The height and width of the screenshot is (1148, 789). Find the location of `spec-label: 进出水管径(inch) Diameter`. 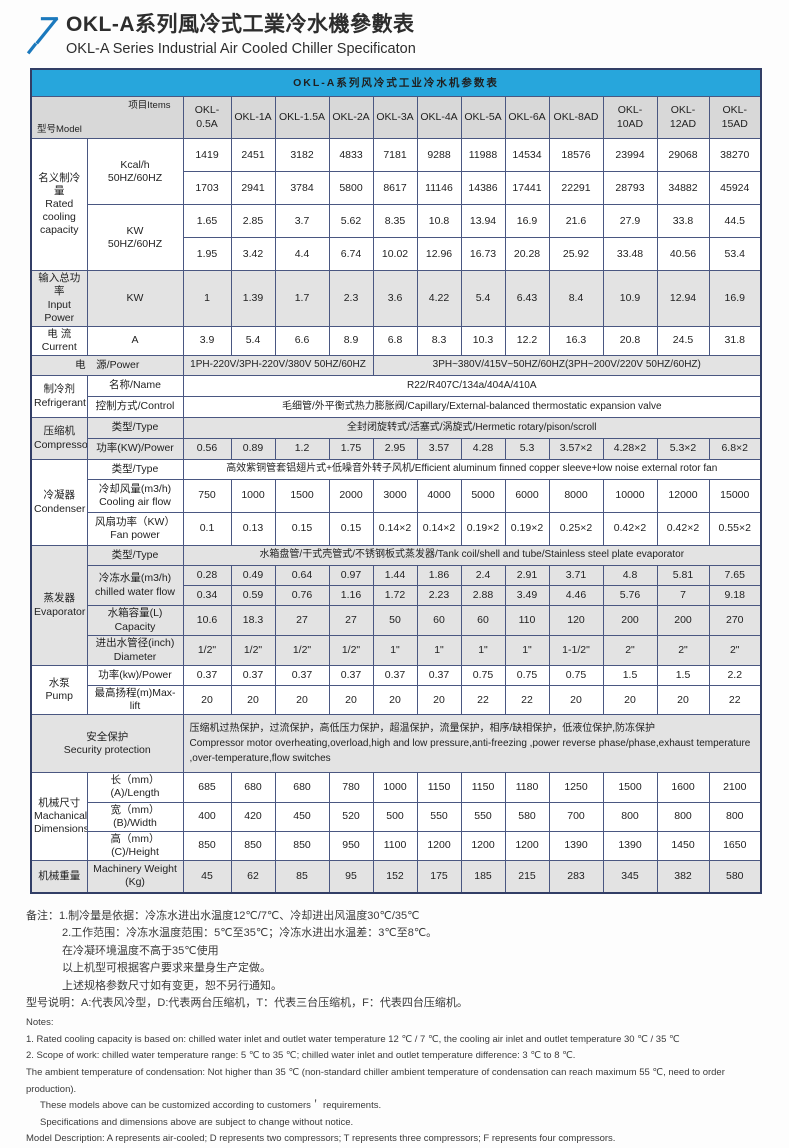

spec-label: 进出水管径(inch) Diameter is located at coordinates (135, 651).